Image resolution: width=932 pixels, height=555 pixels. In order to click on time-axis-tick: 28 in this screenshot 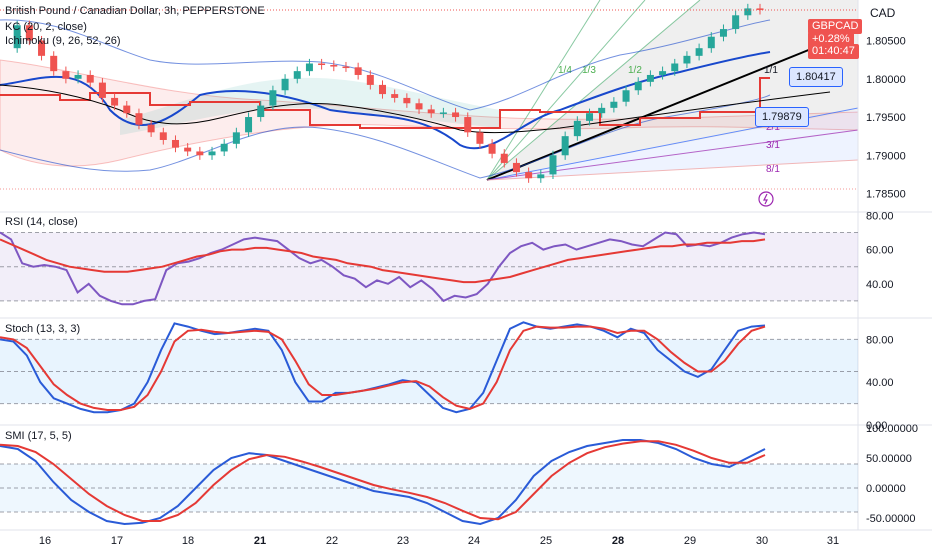, I will do `click(618, 541)`.